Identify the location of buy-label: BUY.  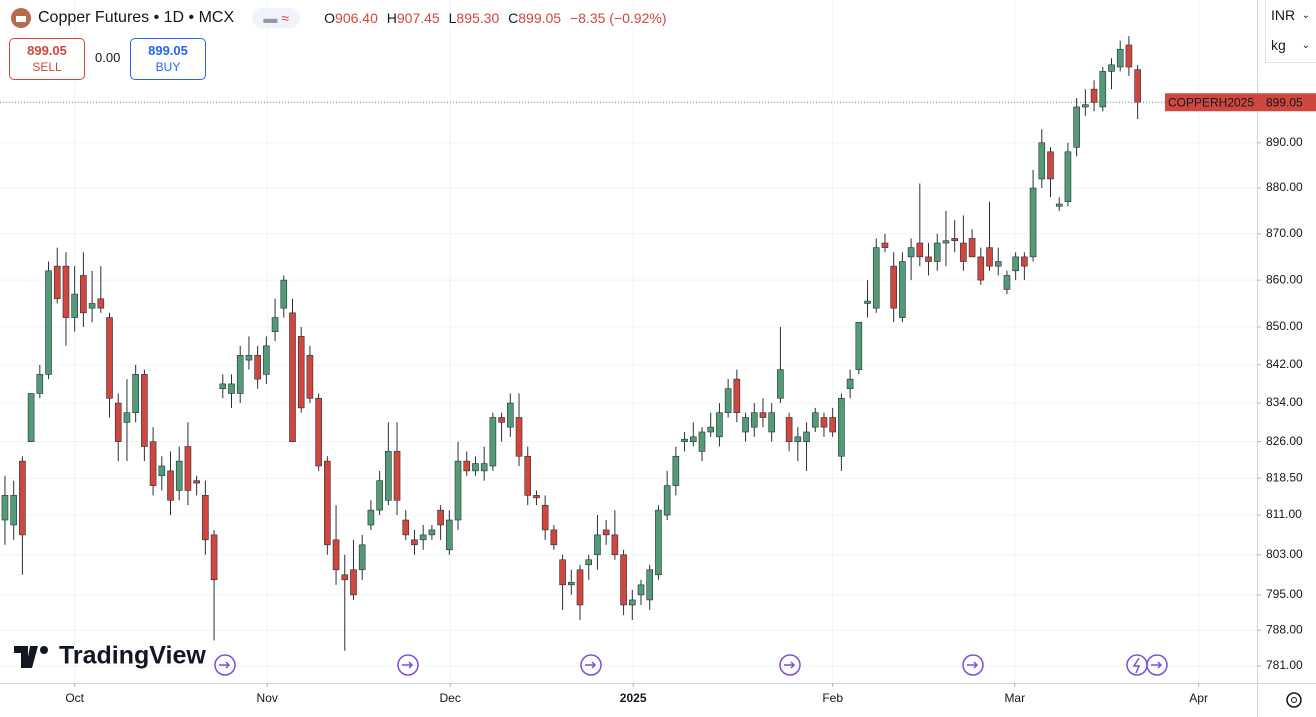
(168, 67).